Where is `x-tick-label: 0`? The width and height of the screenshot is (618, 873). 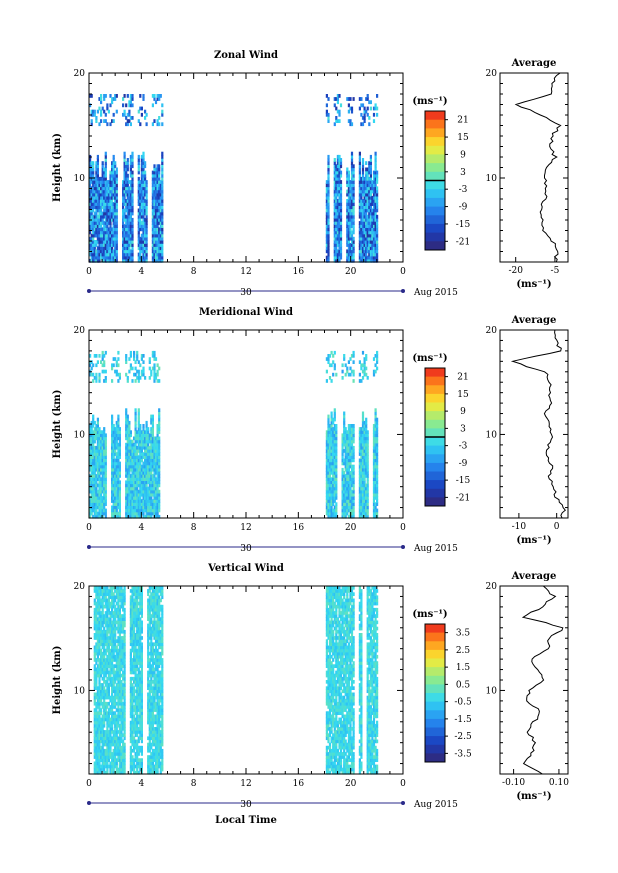 x-tick-label: 0 is located at coordinates (89, 272).